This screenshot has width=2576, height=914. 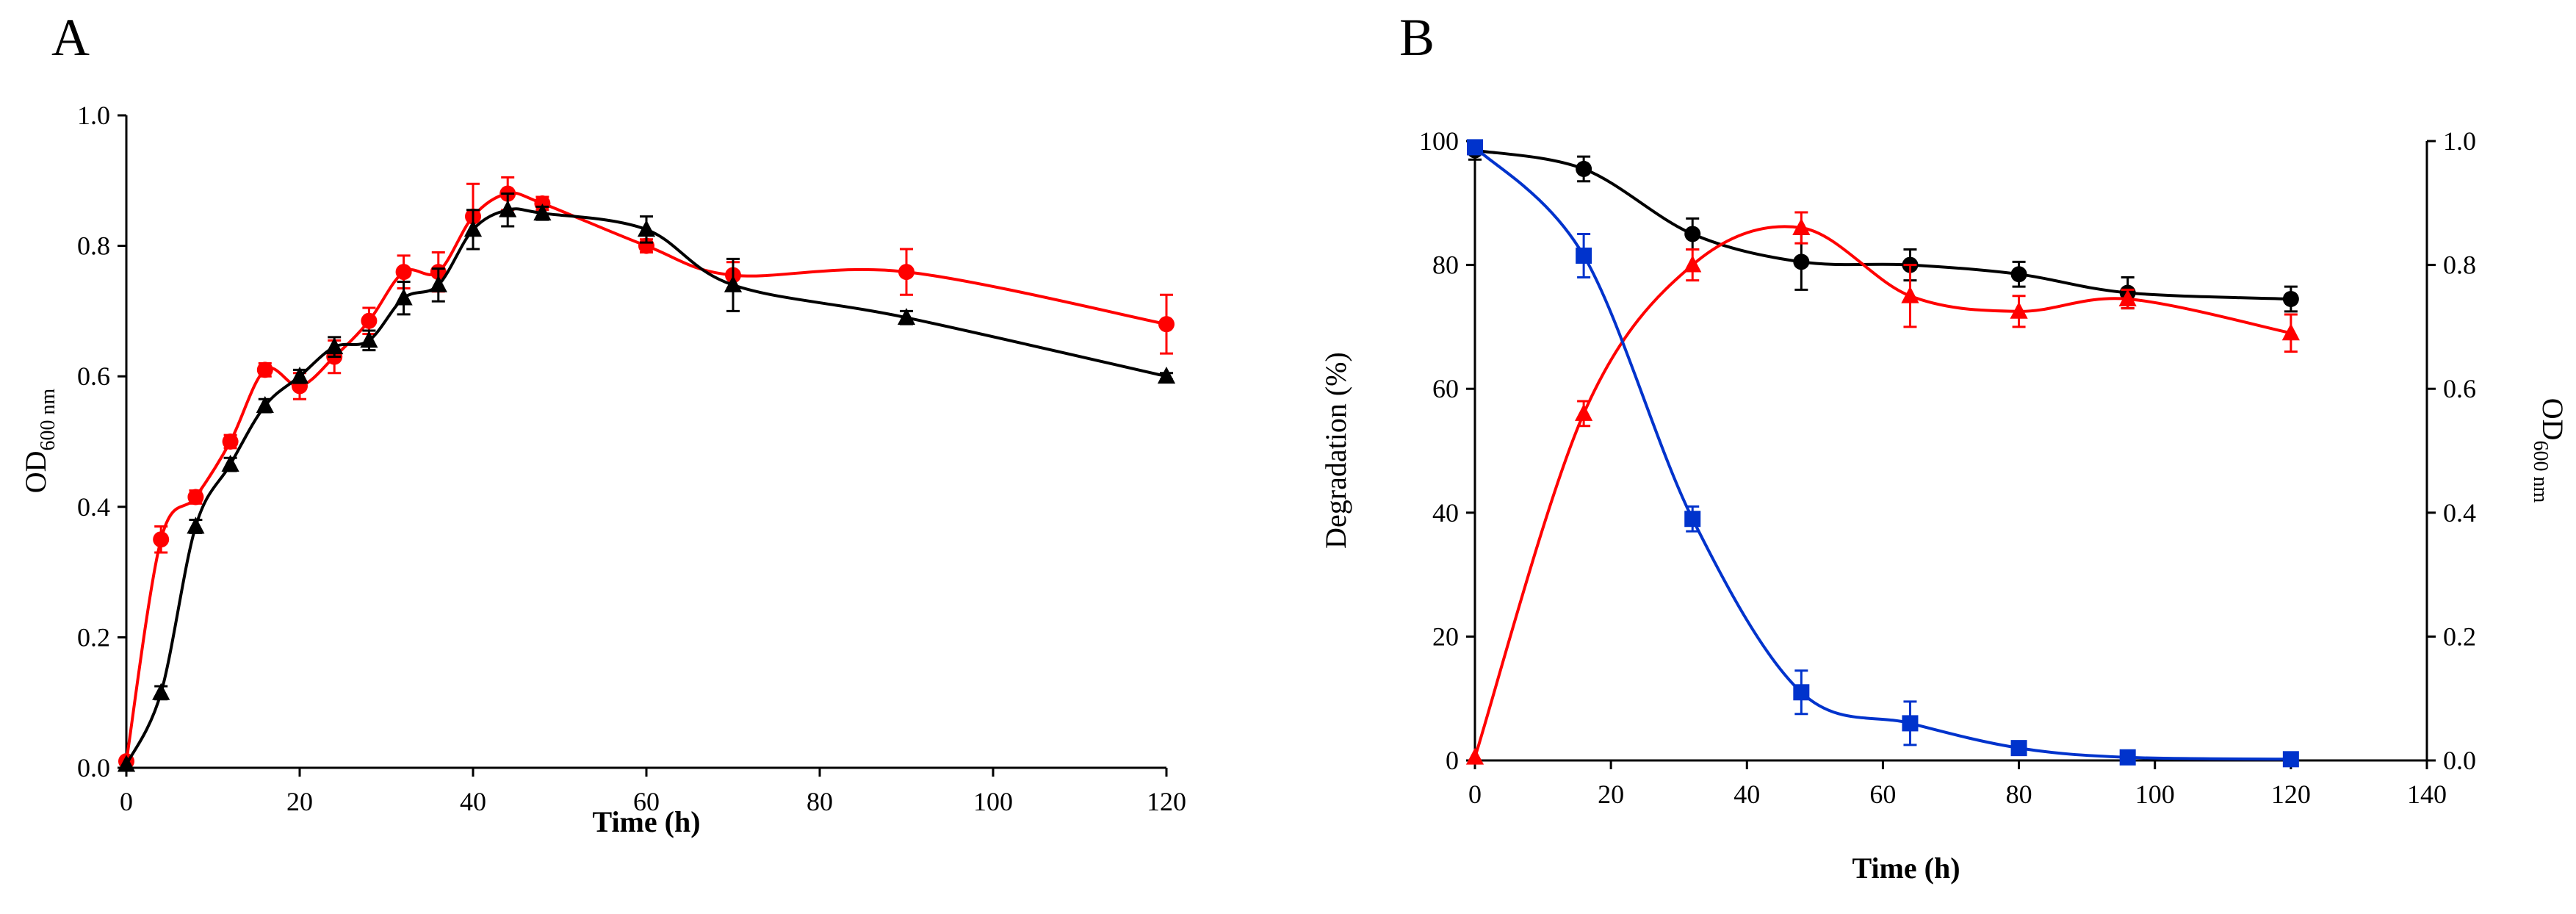 I want to click on panel-b-x-ticks: 0 20 40 60 80 100 120 140, so click(x=1958, y=784).